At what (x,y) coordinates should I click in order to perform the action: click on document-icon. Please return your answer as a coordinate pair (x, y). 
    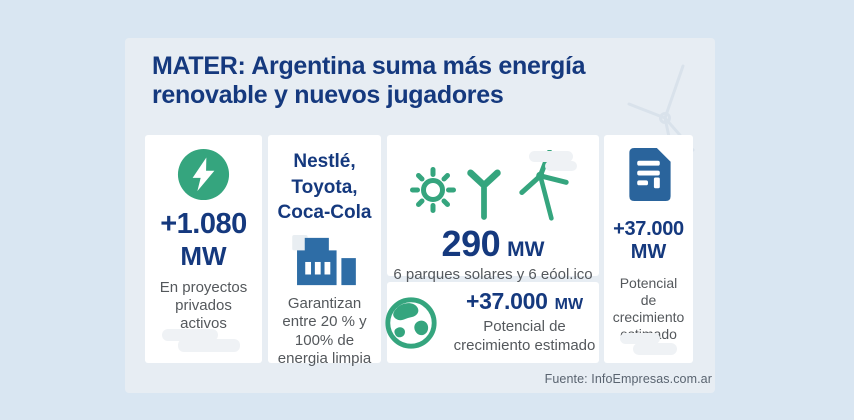
    Looking at the image, I should click on (649, 174).